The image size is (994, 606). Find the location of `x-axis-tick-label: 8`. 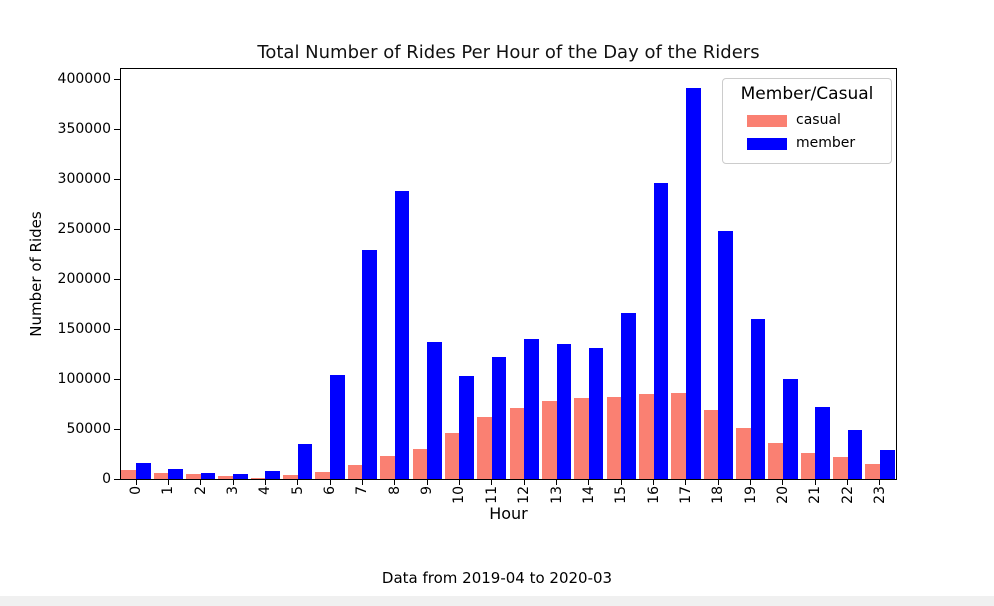

x-axis-tick-label: 8 is located at coordinates (394, 490).